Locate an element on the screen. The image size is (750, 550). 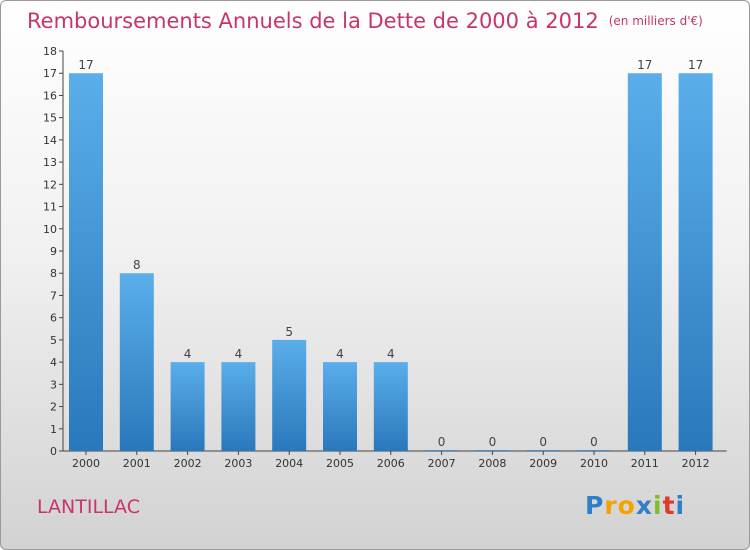
x-tick-label: 2006 is located at coordinates (391, 463).